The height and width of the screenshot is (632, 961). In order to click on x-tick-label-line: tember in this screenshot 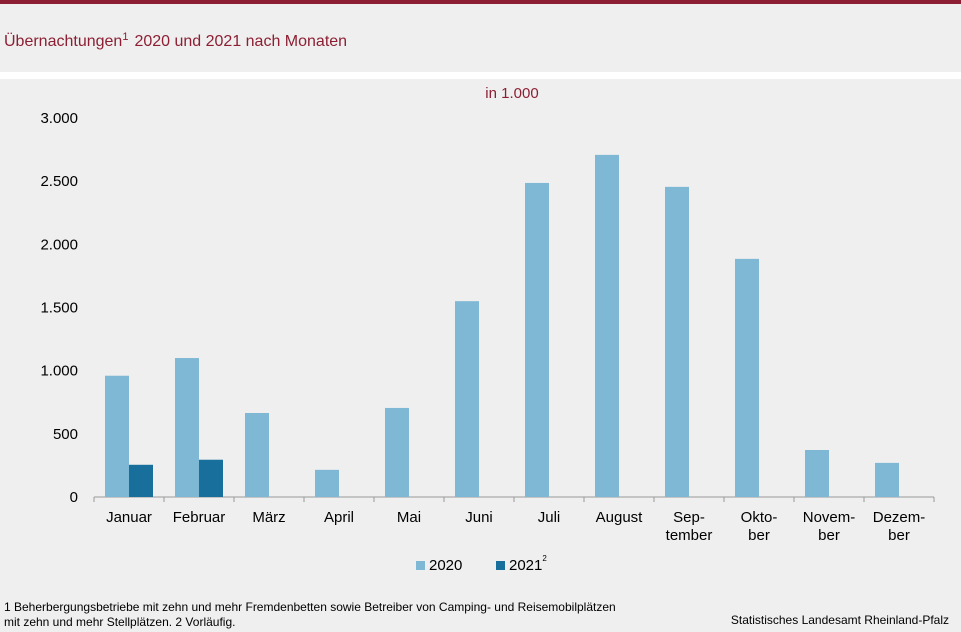, I will do `click(689, 535)`.